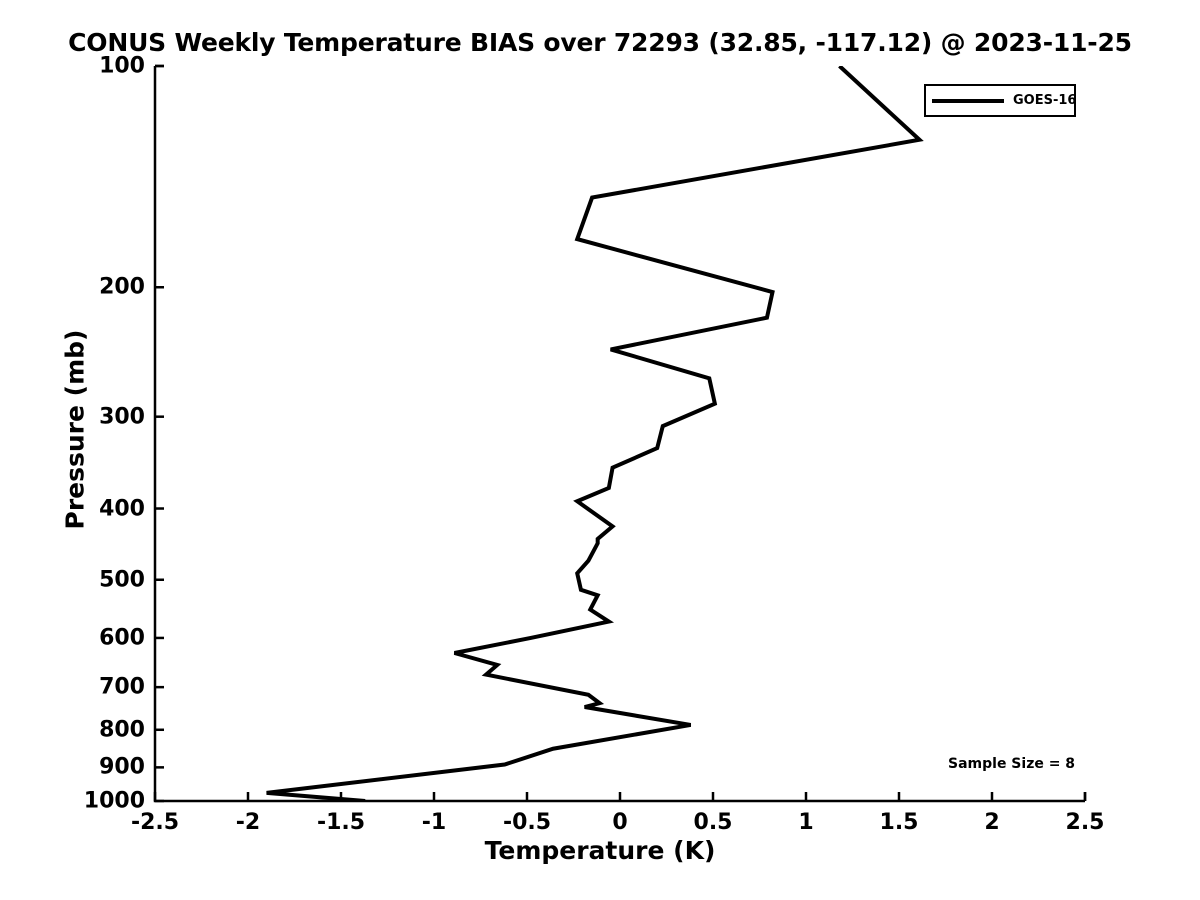 The image size is (1200, 900). What do you see at coordinates (122, 287) in the screenshot?
I see `y-tick-label: 200` at bounding box center [122, 287].